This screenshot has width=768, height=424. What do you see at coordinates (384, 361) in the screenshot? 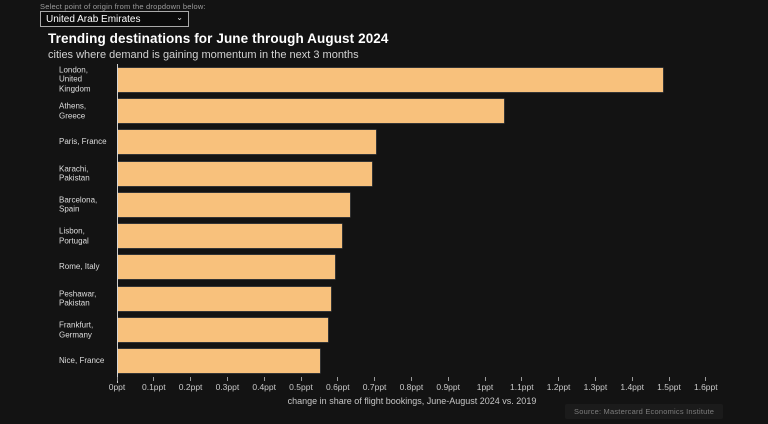
I see `bar-row: Nice, France` at bounding box center [384, 361].